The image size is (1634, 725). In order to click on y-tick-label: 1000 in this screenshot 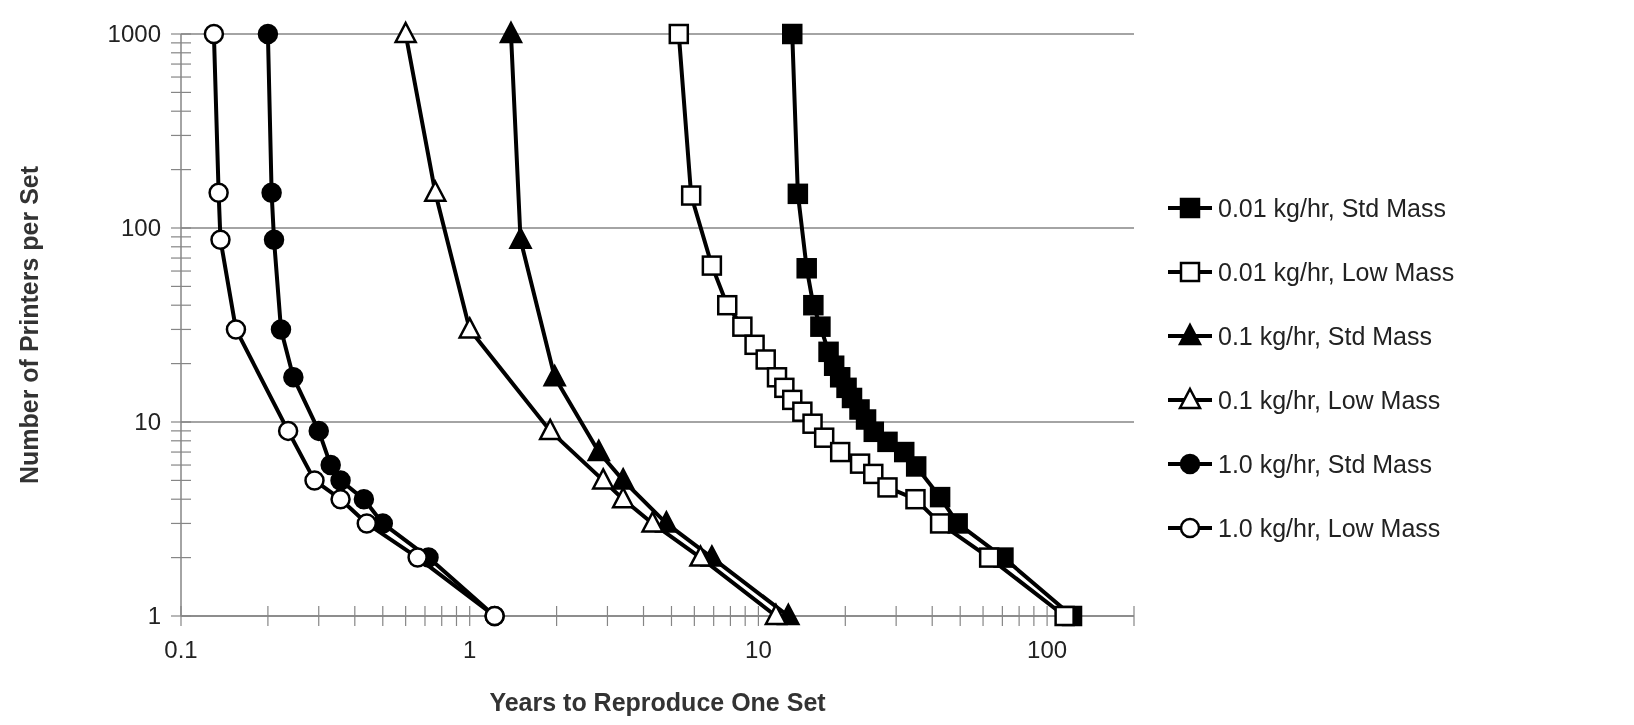, I will do `click(134, 33)`.